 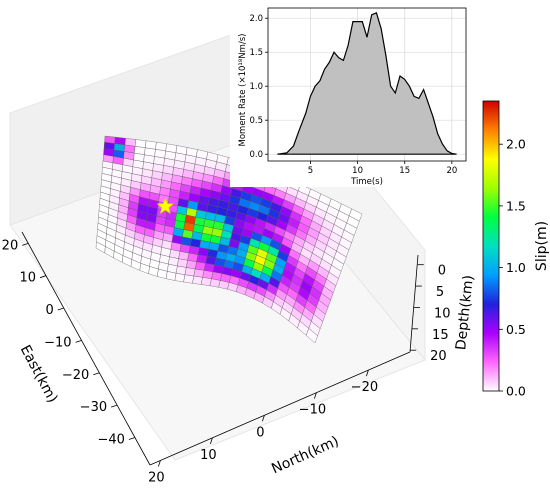 I want to click on depth-tick-label: 0, so click(x=442, y=271).